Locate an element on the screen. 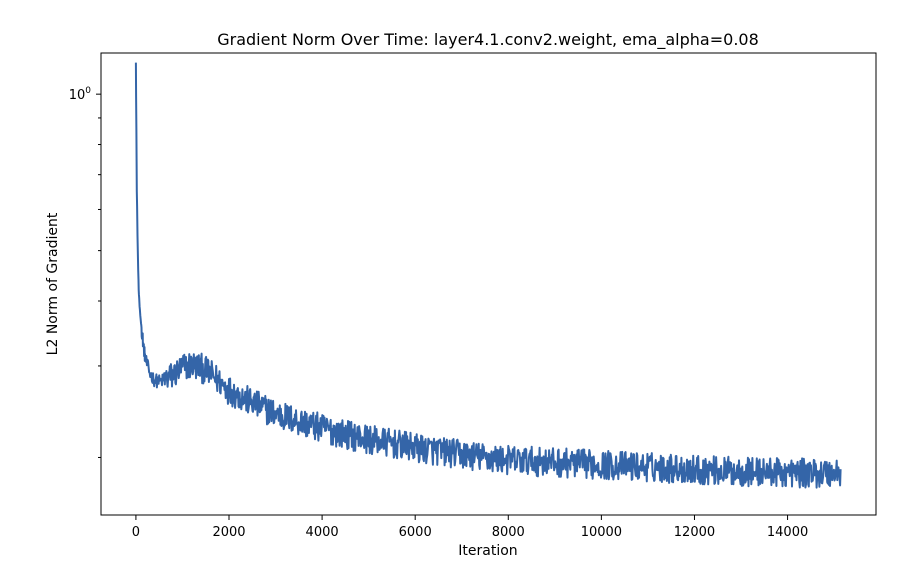 The width and height of the screenshot is (922, 566). x-axis: 0 2000 4000 6000 8000 10000 12000 14000 is located at coordinates (470, 527).